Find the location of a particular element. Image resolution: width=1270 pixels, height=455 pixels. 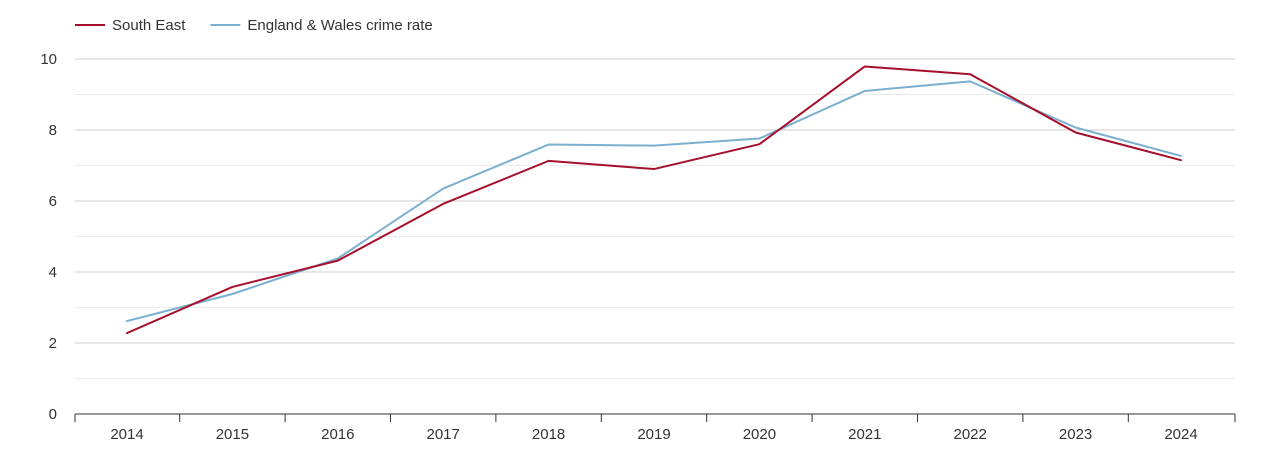

x-tick-label: 2022 is located at coordinates (970, 434).